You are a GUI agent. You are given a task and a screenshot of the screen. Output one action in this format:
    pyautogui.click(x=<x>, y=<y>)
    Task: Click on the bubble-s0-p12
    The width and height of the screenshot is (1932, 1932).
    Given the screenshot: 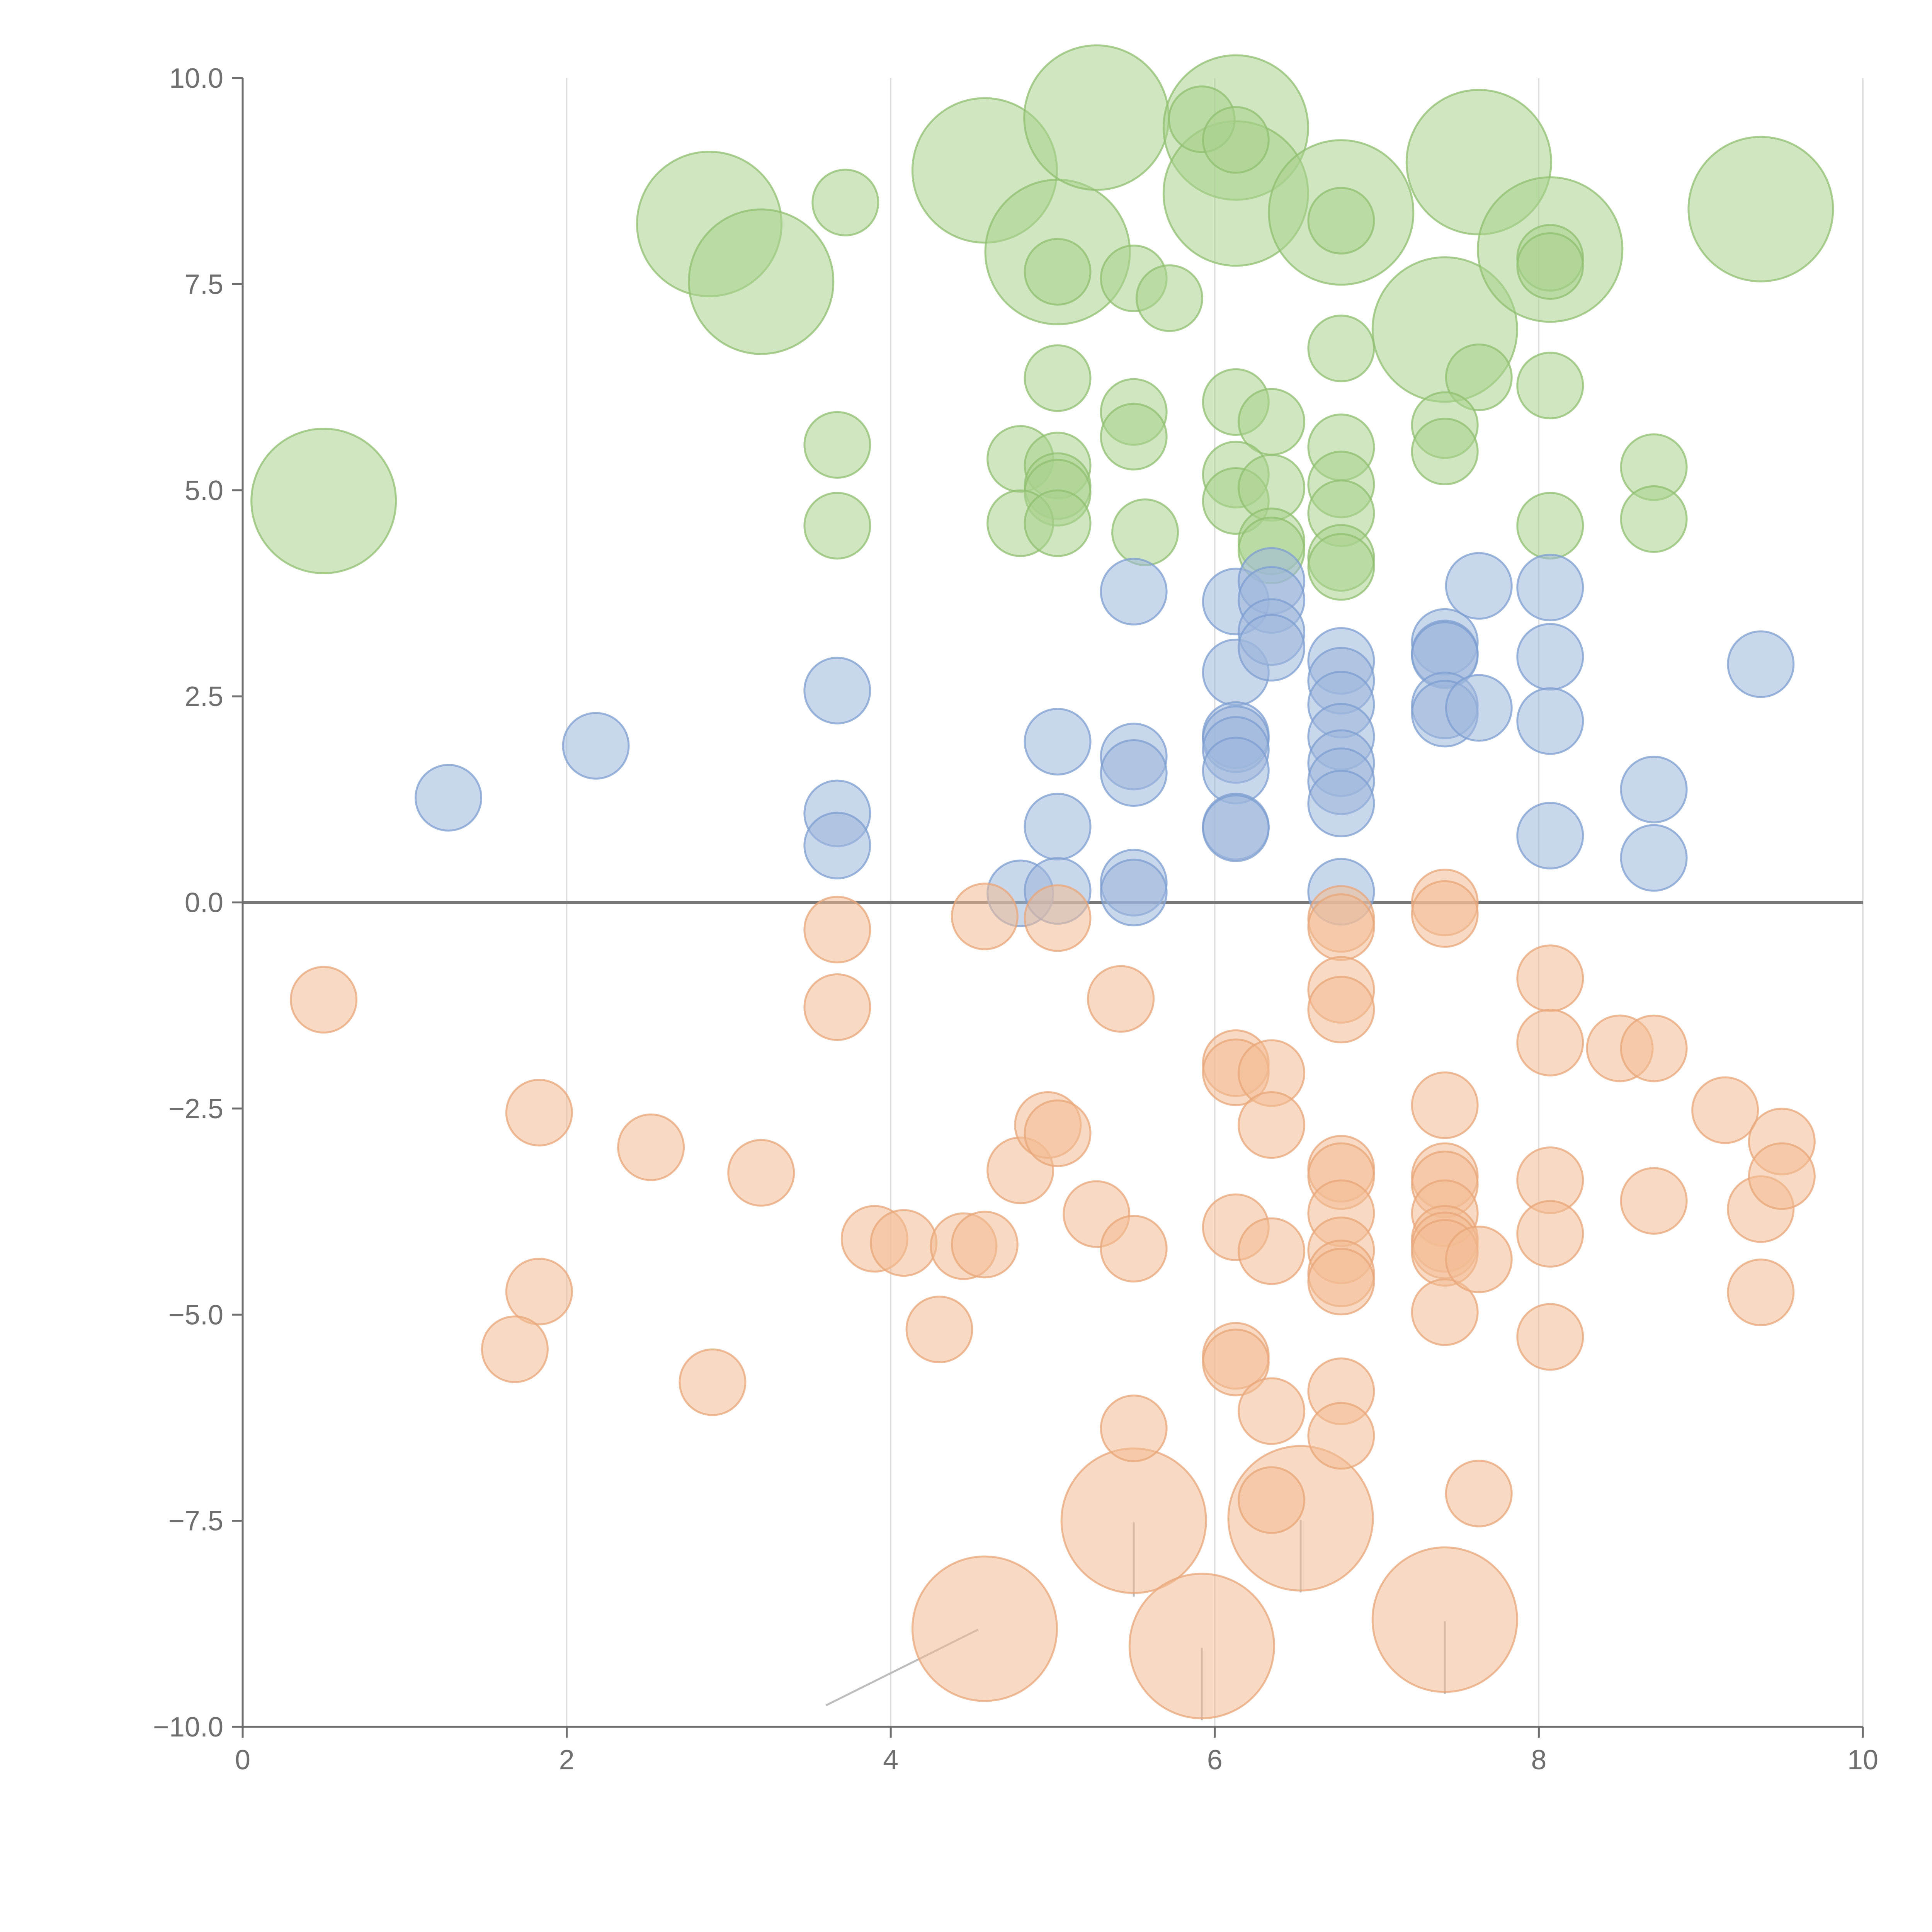 What is the action you would take?
    pyautogui.click(x=1760, y=209)
    